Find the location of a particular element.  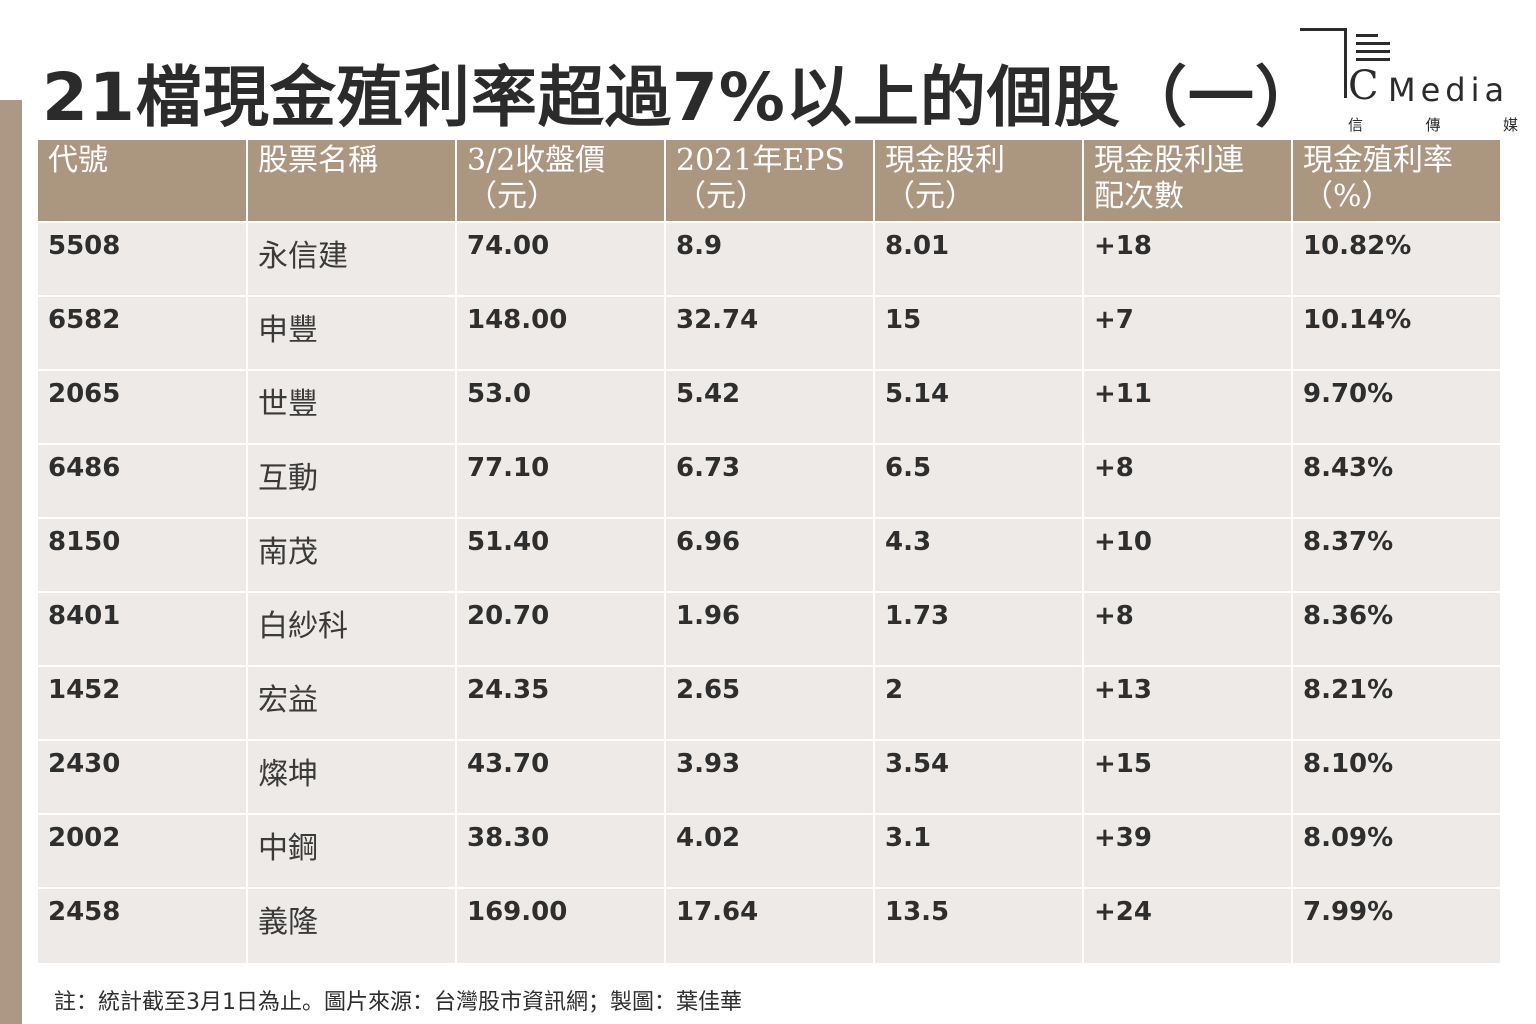

cell-code: 6486 is located at coordinates (143, 481).